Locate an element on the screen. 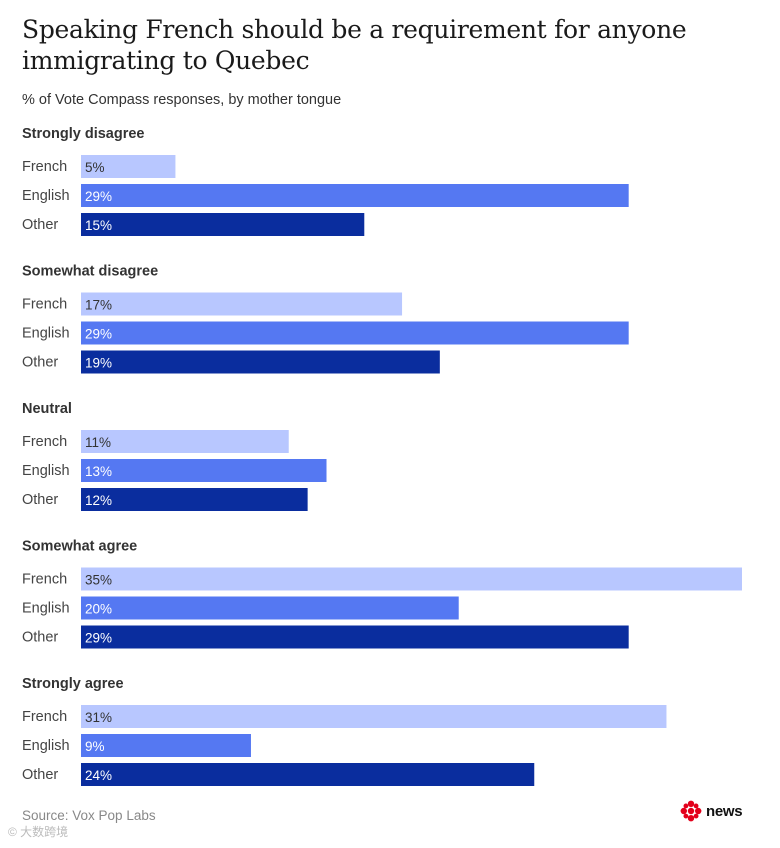 The width and height of the screenshot is (780, 848). group-label: Somewhat disagree is located at coordinates (90, 272).